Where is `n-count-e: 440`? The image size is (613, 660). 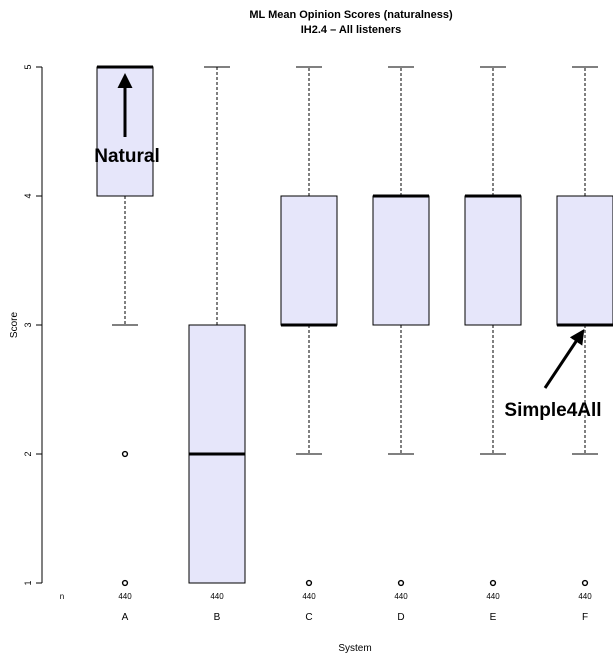
n-count-e: 440 is located at coordinates (493, 596).